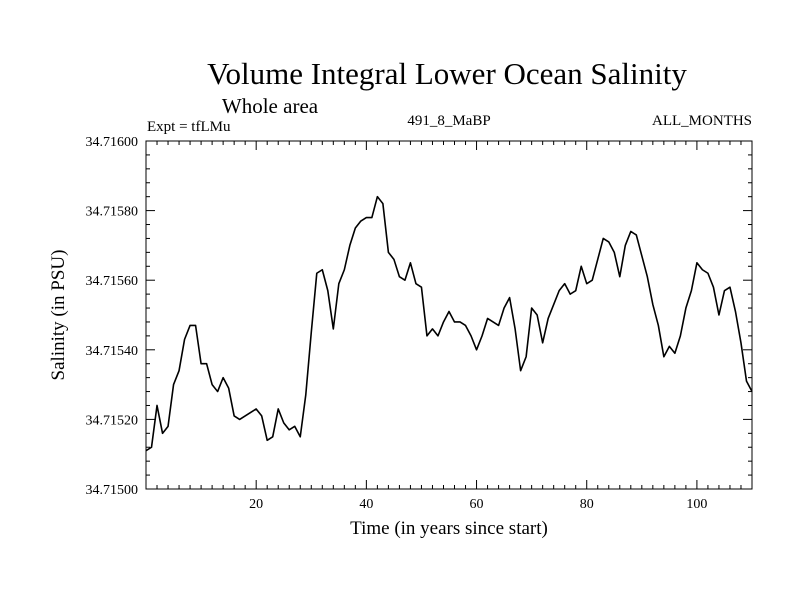 The image size is (800, 600). Describe the element at coordinates (447, 73) in the screenshot. I see `chart-title: Volume Integral Lower Ocean Salinity` at that location.